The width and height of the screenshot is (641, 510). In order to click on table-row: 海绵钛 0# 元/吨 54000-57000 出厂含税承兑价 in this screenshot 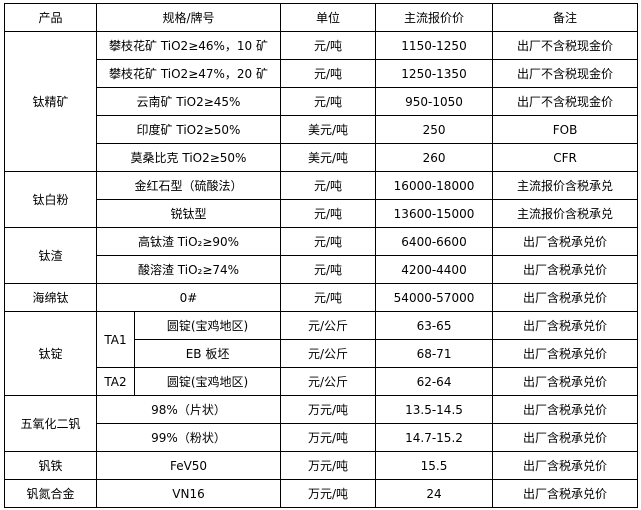, I will do `click(321, 297)`.